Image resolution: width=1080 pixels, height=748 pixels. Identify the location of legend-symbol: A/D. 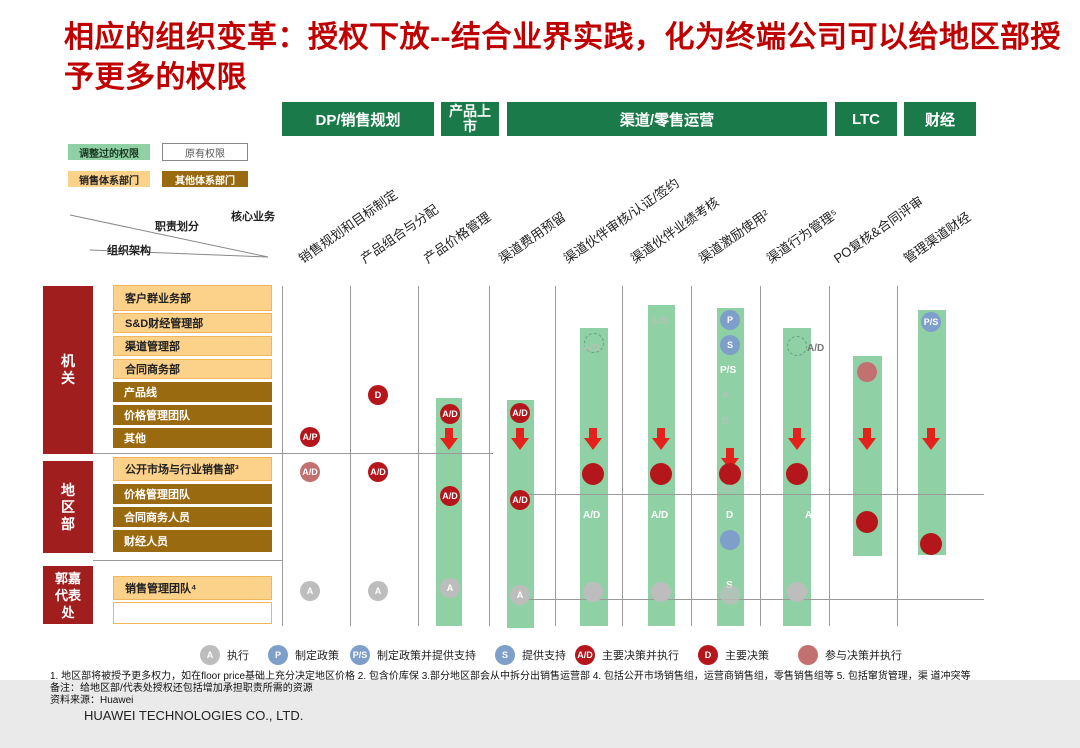
(585, 655).